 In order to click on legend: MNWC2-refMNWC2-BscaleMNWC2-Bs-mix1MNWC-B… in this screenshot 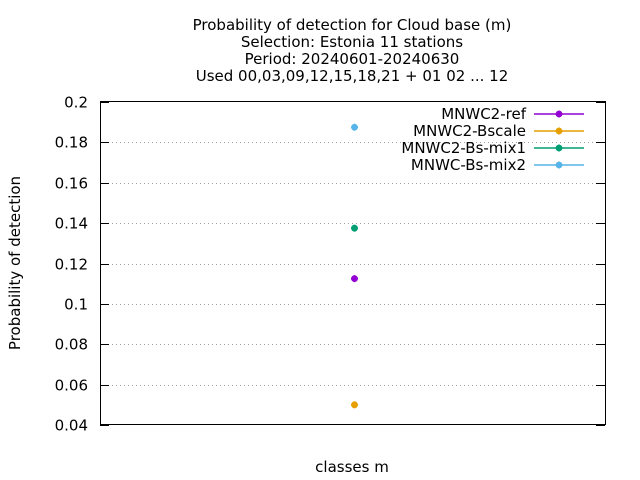, I will do `click(492, 139)`.